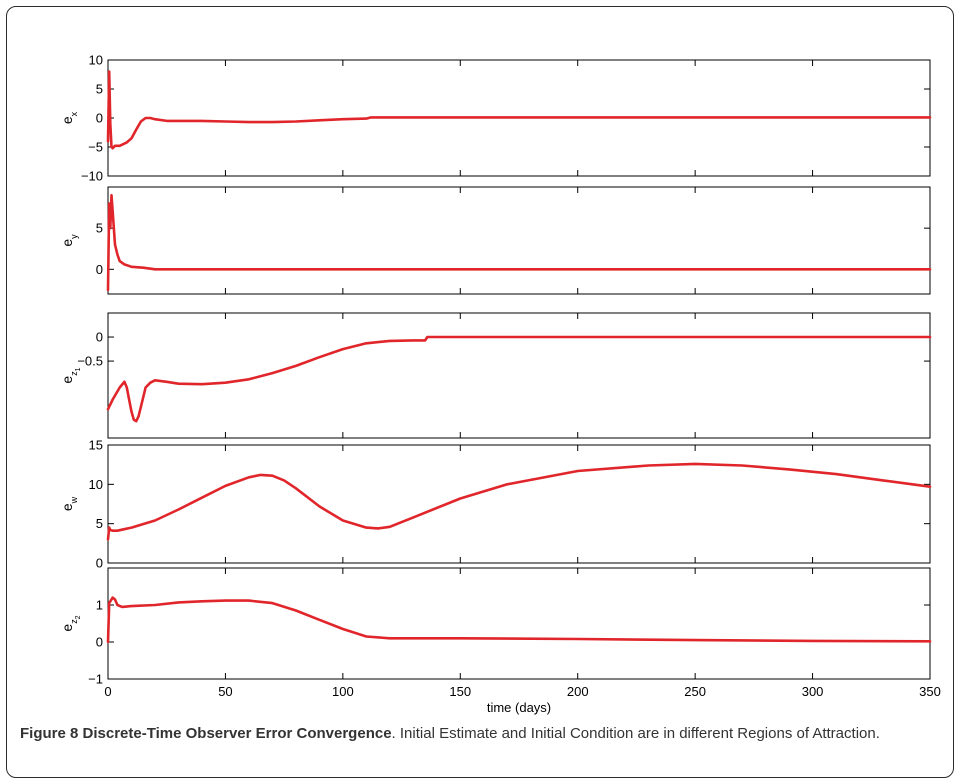 This screenshot has width=956, height=784. I want to click on subplot-2-series-line, so click(519, 242).